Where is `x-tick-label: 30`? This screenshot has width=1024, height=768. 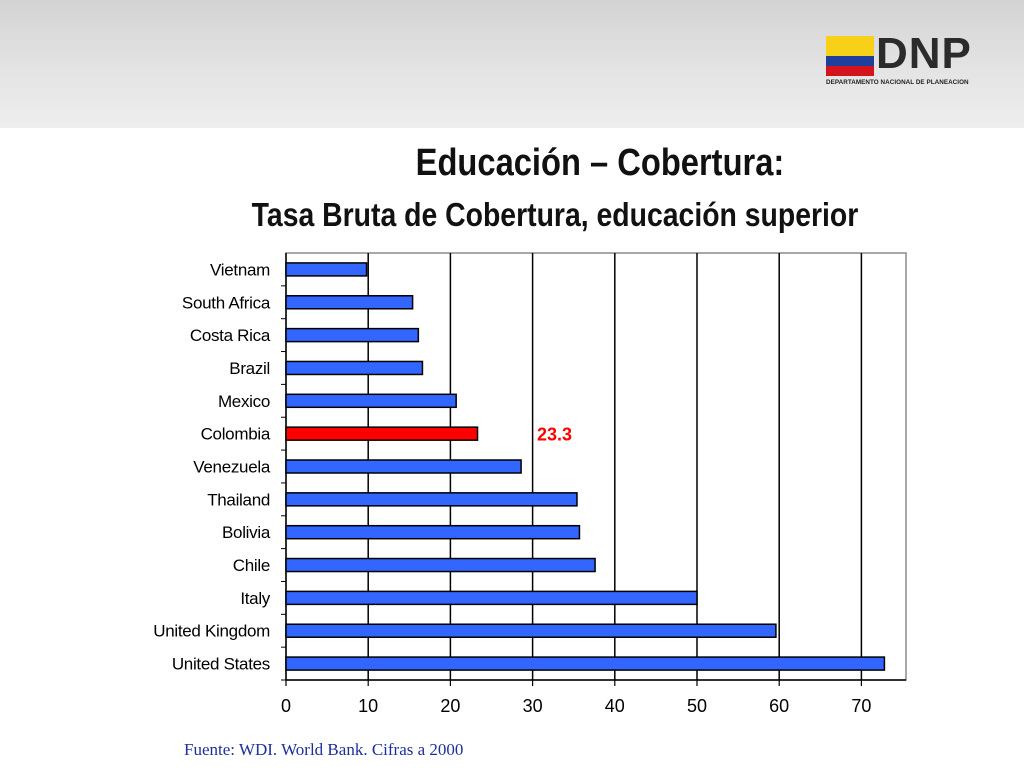
x-tick-label: 30 is located at coordinates (533, 706).